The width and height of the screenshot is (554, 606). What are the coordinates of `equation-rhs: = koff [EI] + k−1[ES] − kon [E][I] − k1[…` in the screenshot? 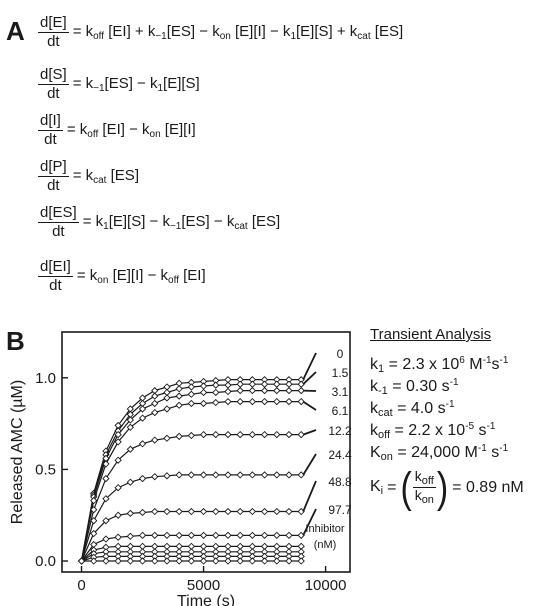 It's located at (238, 32).